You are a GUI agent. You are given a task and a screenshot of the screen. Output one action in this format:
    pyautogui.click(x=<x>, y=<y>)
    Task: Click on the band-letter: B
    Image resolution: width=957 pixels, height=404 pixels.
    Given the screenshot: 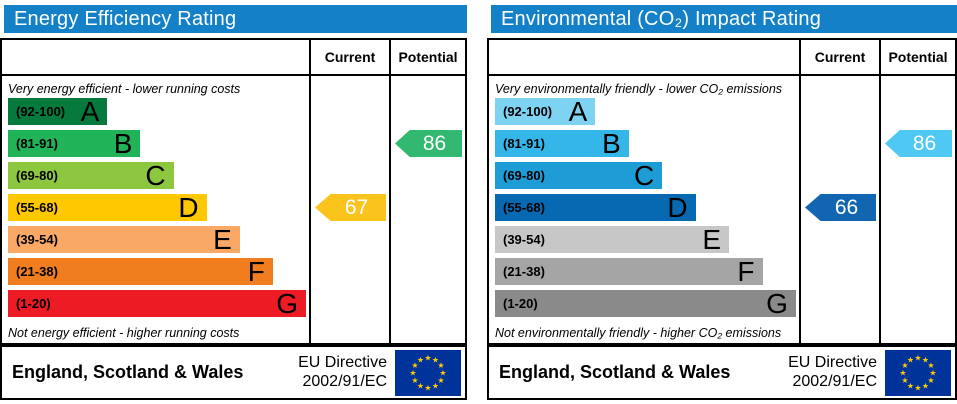 What is the action you would take?
    pyautogui.click(x=611, y=143)
    